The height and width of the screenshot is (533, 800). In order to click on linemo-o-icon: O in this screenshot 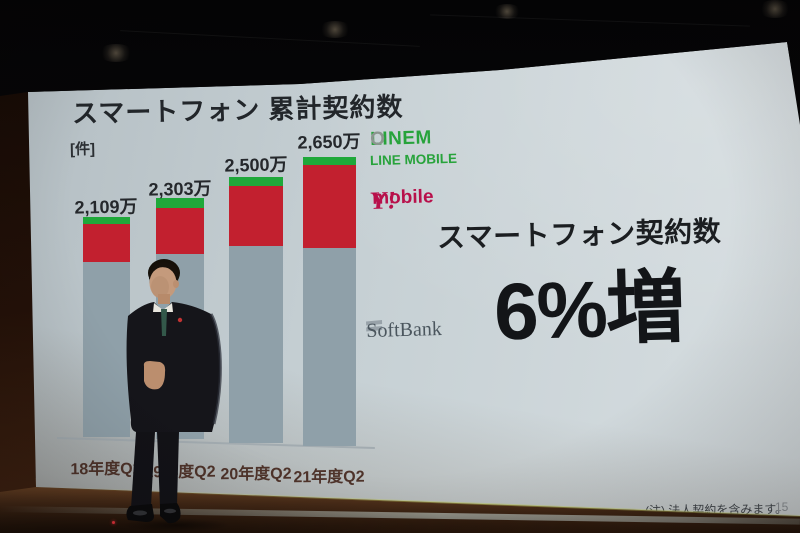, I will do `click(378, 139)`.